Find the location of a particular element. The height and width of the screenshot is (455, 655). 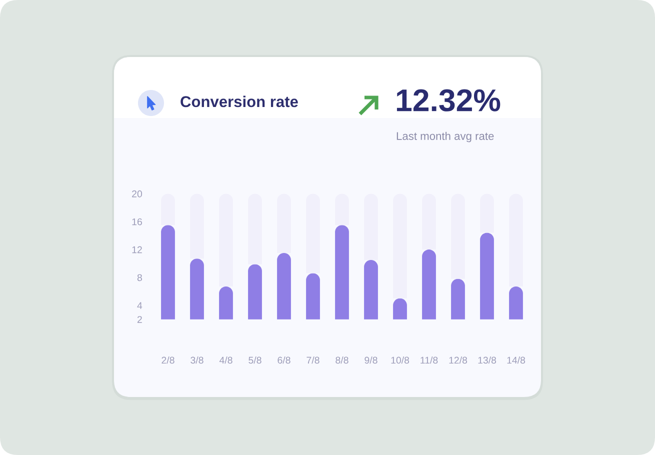

x-tick-label: 9/8 is located at coordinates (371, 360).